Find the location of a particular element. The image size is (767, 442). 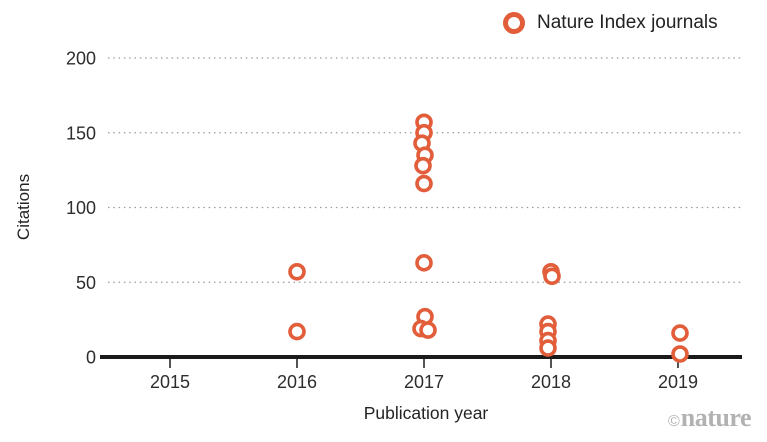

legend-label: Nature Index journals is located at coordinates (627, 22).